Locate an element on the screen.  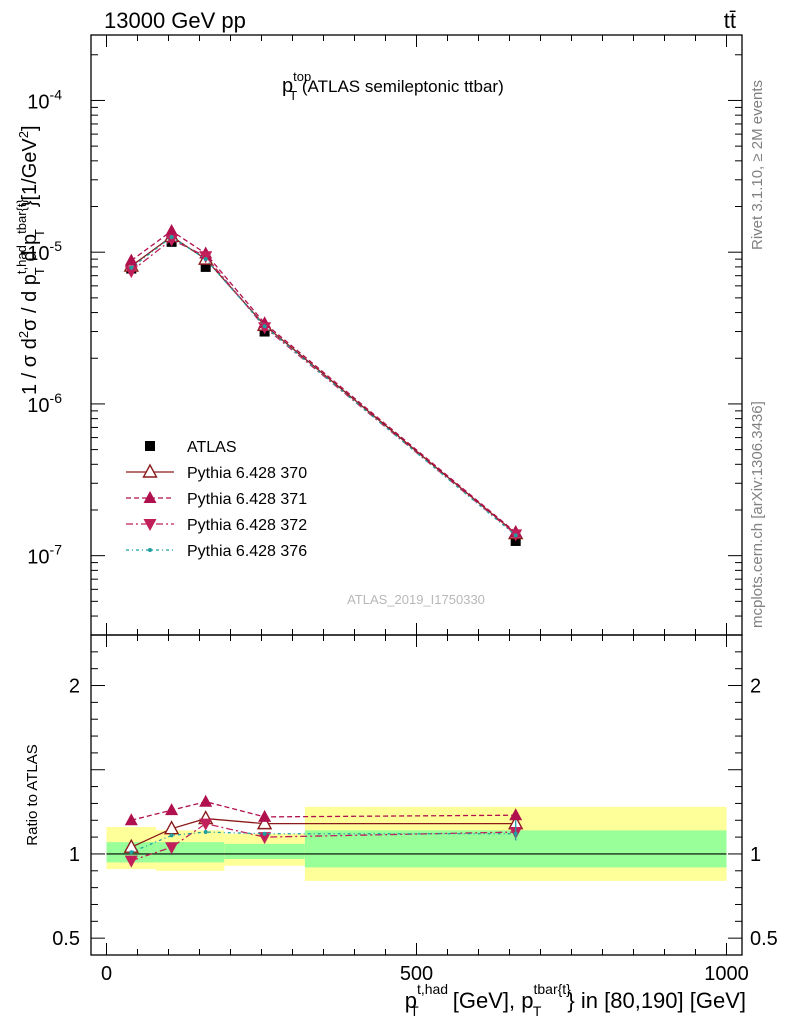
ratio-series-line is located at coordinates (323, 842).